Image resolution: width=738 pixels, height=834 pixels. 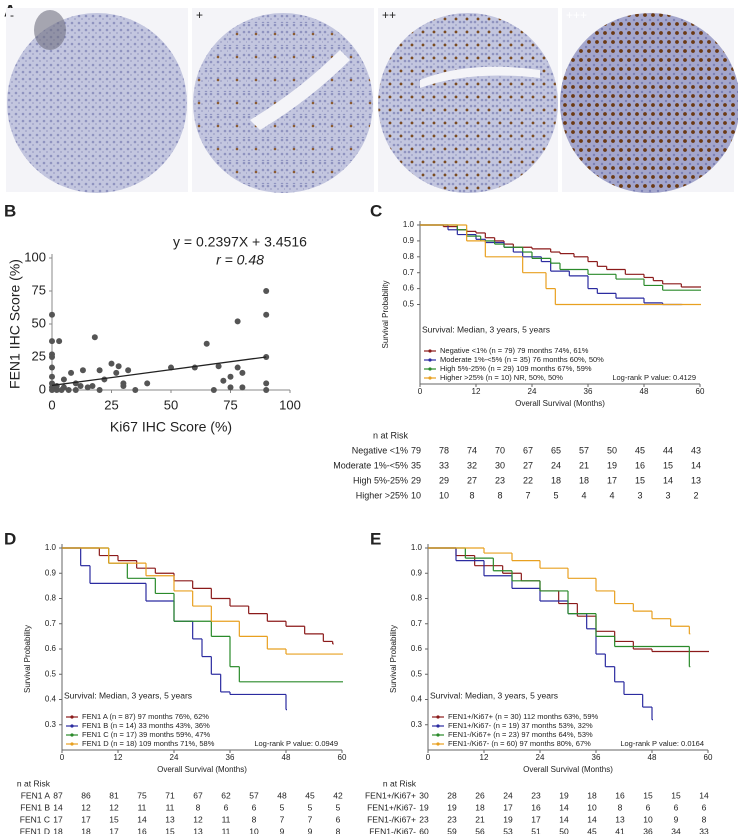 What do you see at coordinates (199, 15) in the screenshot?
I see `grade-label: +` at bounding box center [199, 15].